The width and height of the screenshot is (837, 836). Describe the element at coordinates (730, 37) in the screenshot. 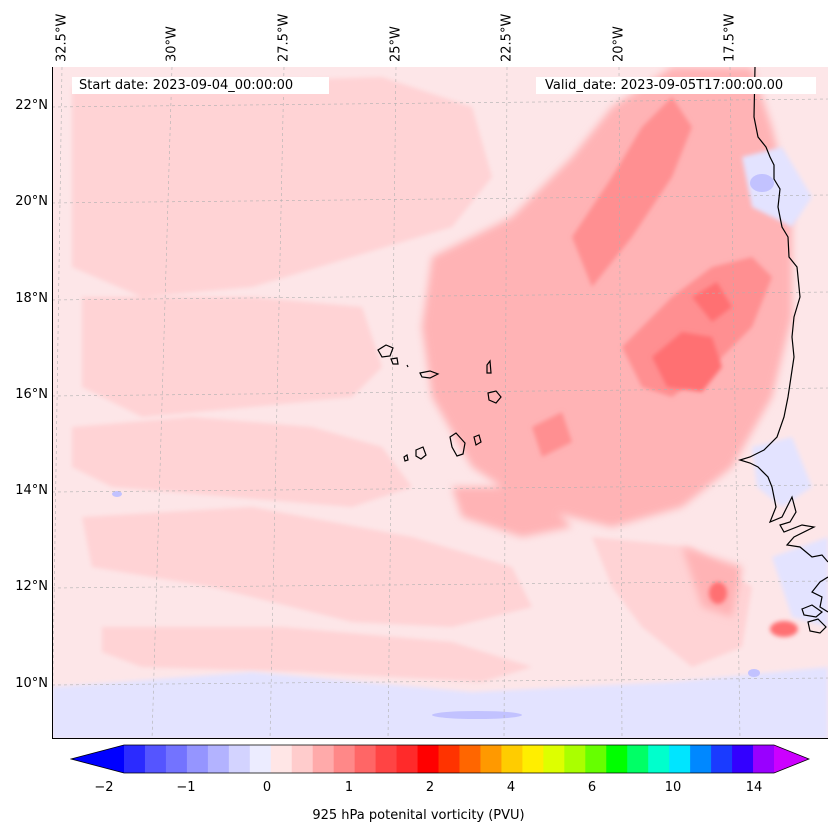

I see `lon-label-17-5w: 17.5°W` at that location.